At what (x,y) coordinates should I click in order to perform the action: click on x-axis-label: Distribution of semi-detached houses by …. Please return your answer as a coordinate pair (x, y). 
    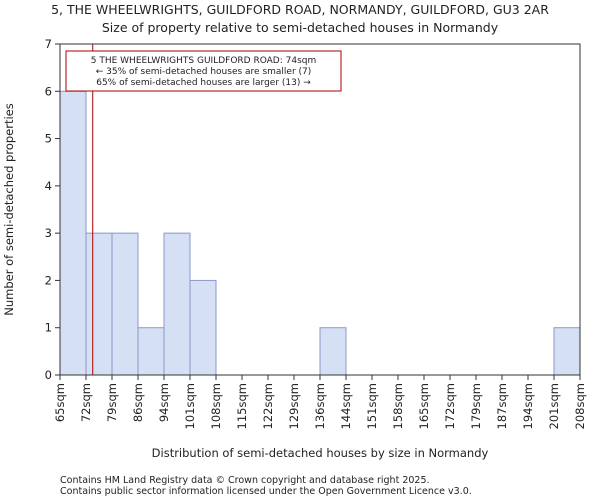
    Looking at the image, I should click on (320, 453).